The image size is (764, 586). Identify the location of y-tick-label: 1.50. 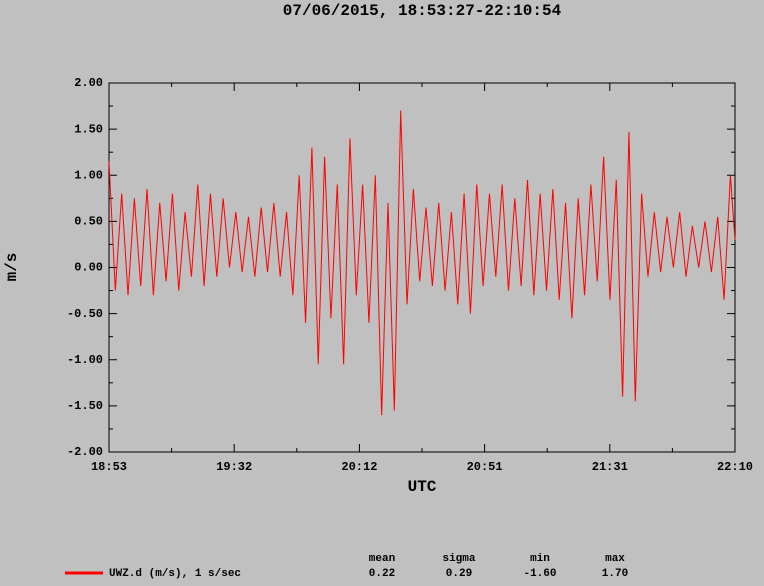
(88, 129).